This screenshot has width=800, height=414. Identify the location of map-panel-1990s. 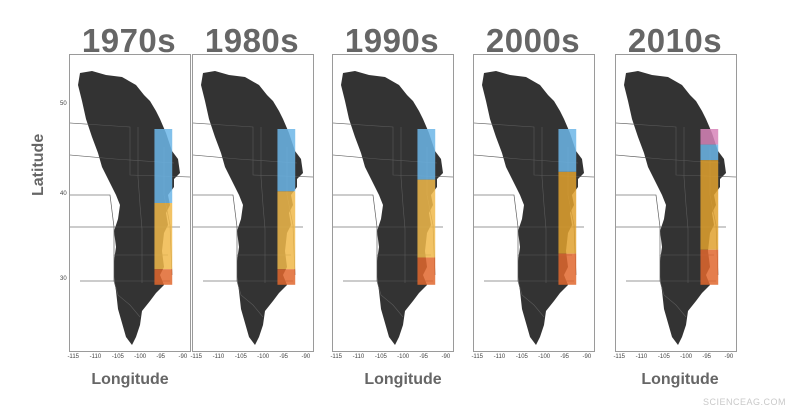
(393, 203).